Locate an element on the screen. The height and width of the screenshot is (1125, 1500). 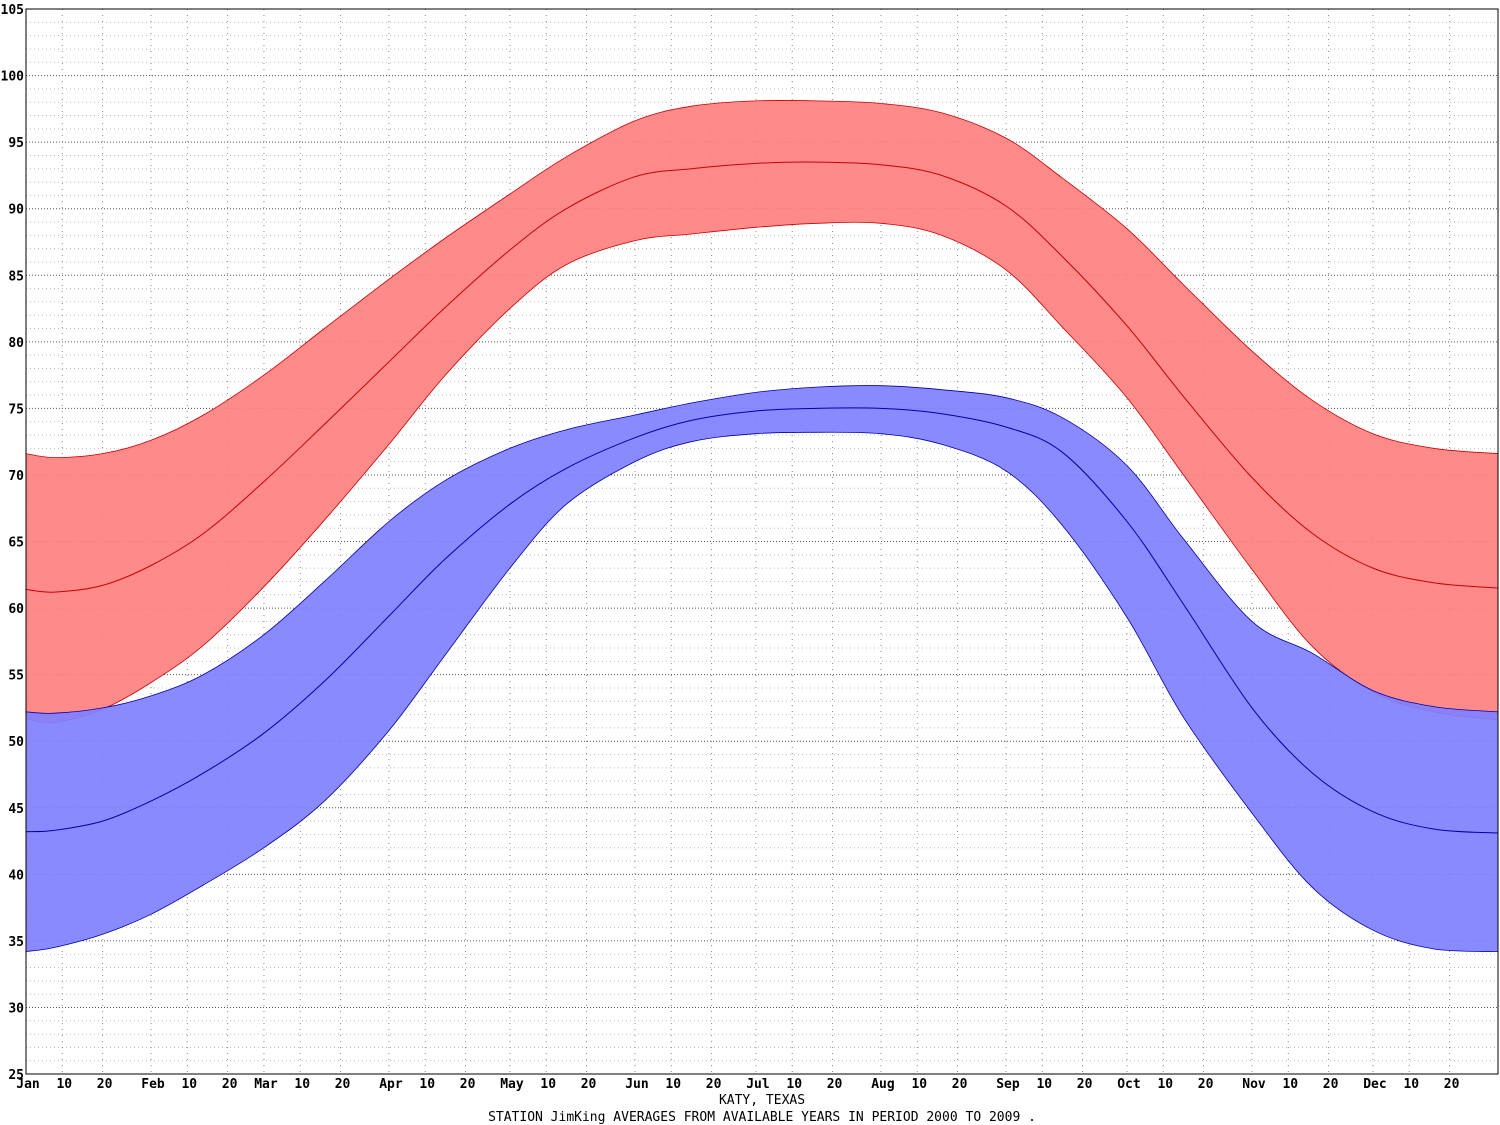
x-tick-label: Sep is located at coordinates (1008, 1084).